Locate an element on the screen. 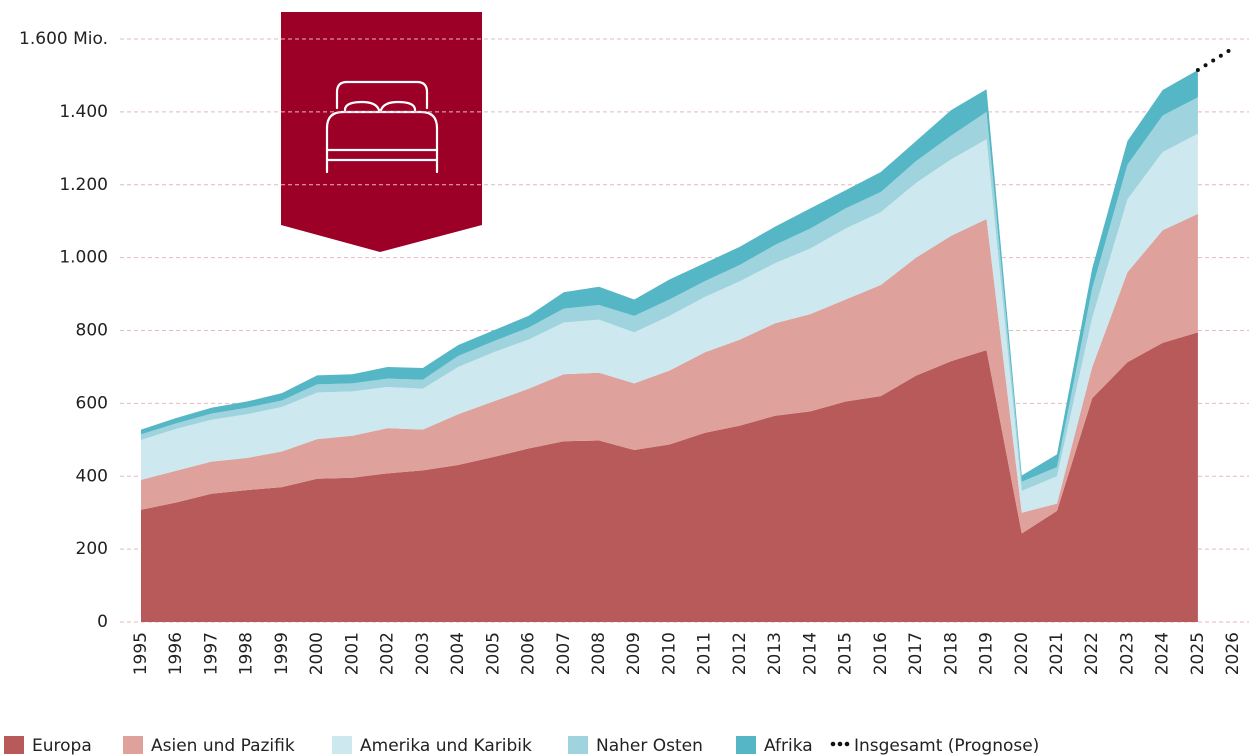 This screenshot has width=1249, height=756. x-tick-label: 2003 is located at coordinates (423, 653).